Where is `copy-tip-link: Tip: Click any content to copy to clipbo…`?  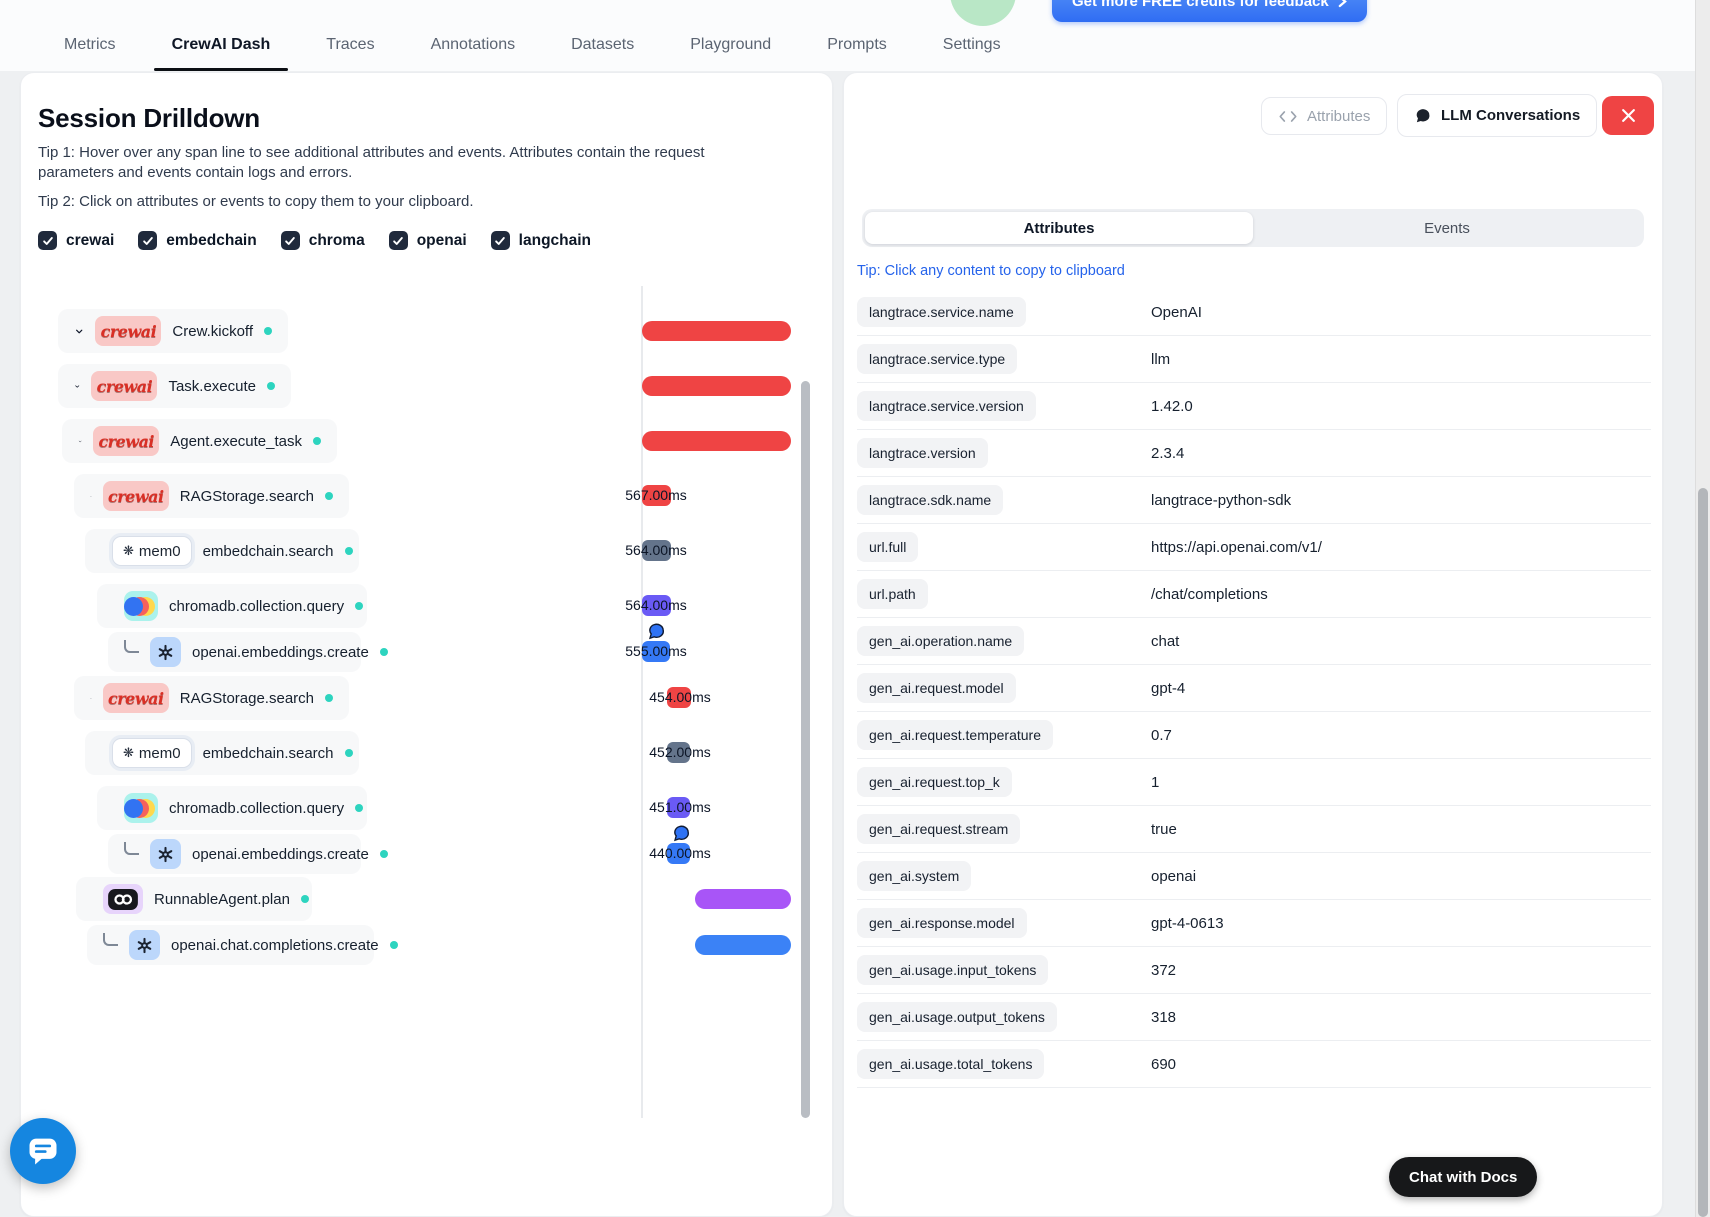 copy-tip-link: Tip: Click any content to copy to clipbo… is located at coordinates (991, 271).